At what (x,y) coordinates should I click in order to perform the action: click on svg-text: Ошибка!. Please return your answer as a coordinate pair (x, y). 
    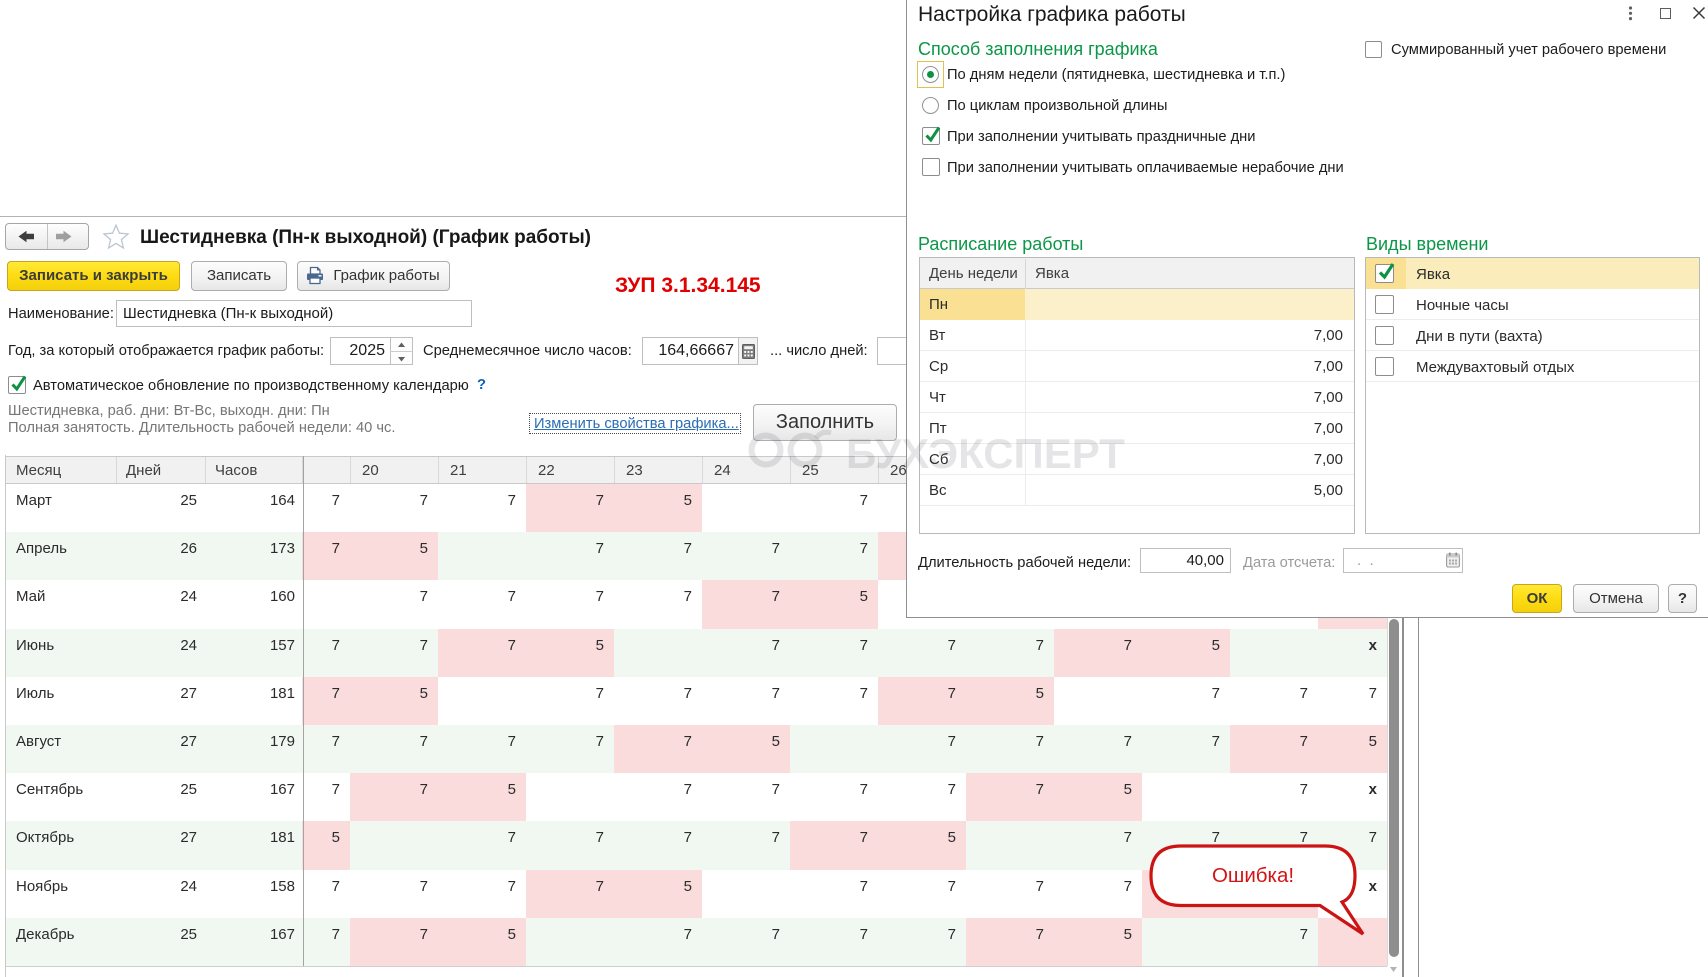
    Looking at the image, I should click on (1253, 875).